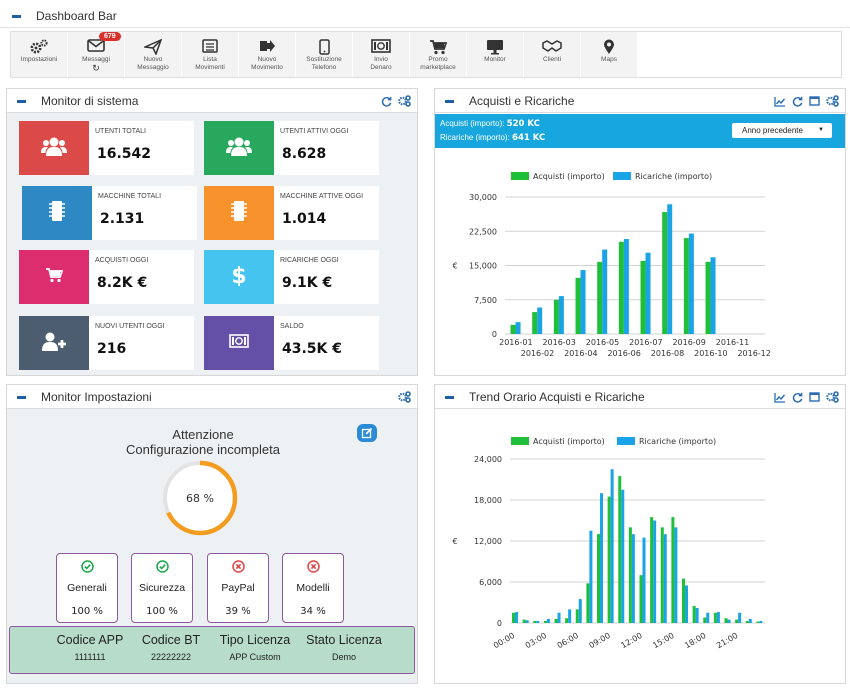 The height and width of the screenshot is (700, 850). I want to click on config-check-name: PayPal, so click(238, 588).